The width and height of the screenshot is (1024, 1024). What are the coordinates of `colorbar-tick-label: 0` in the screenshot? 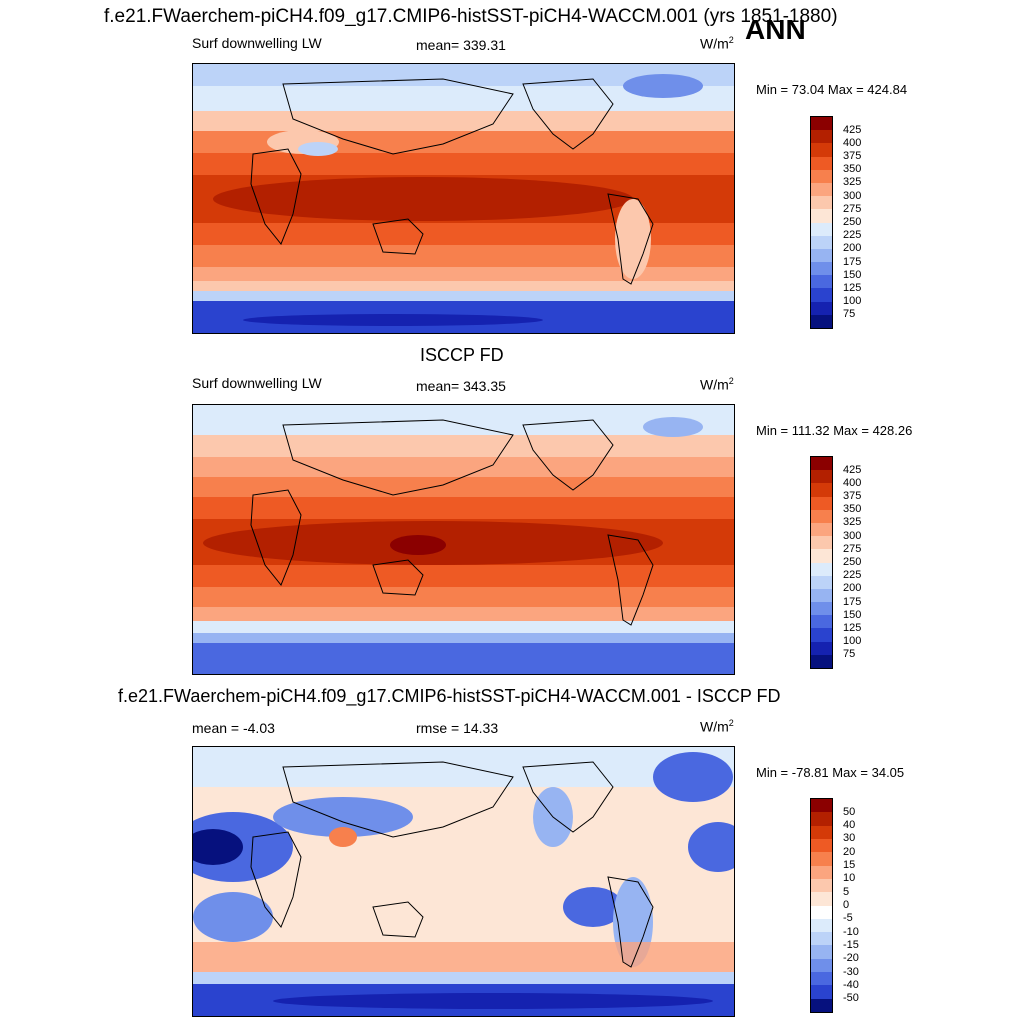 It's located at (846, 905).